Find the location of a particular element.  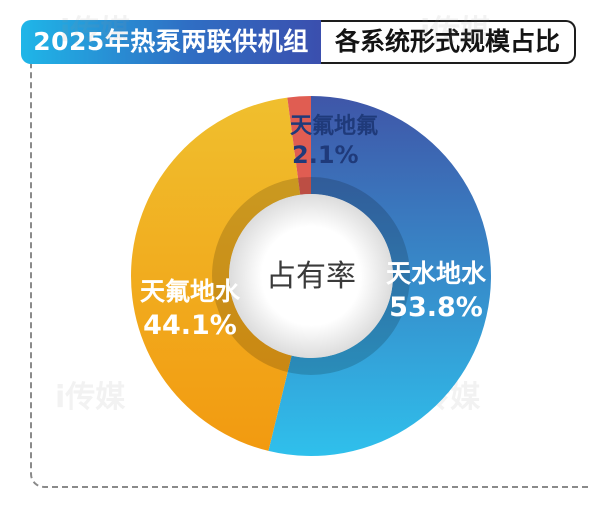

slice-name-label: 天水地水 is located at coordinates (436, 273).